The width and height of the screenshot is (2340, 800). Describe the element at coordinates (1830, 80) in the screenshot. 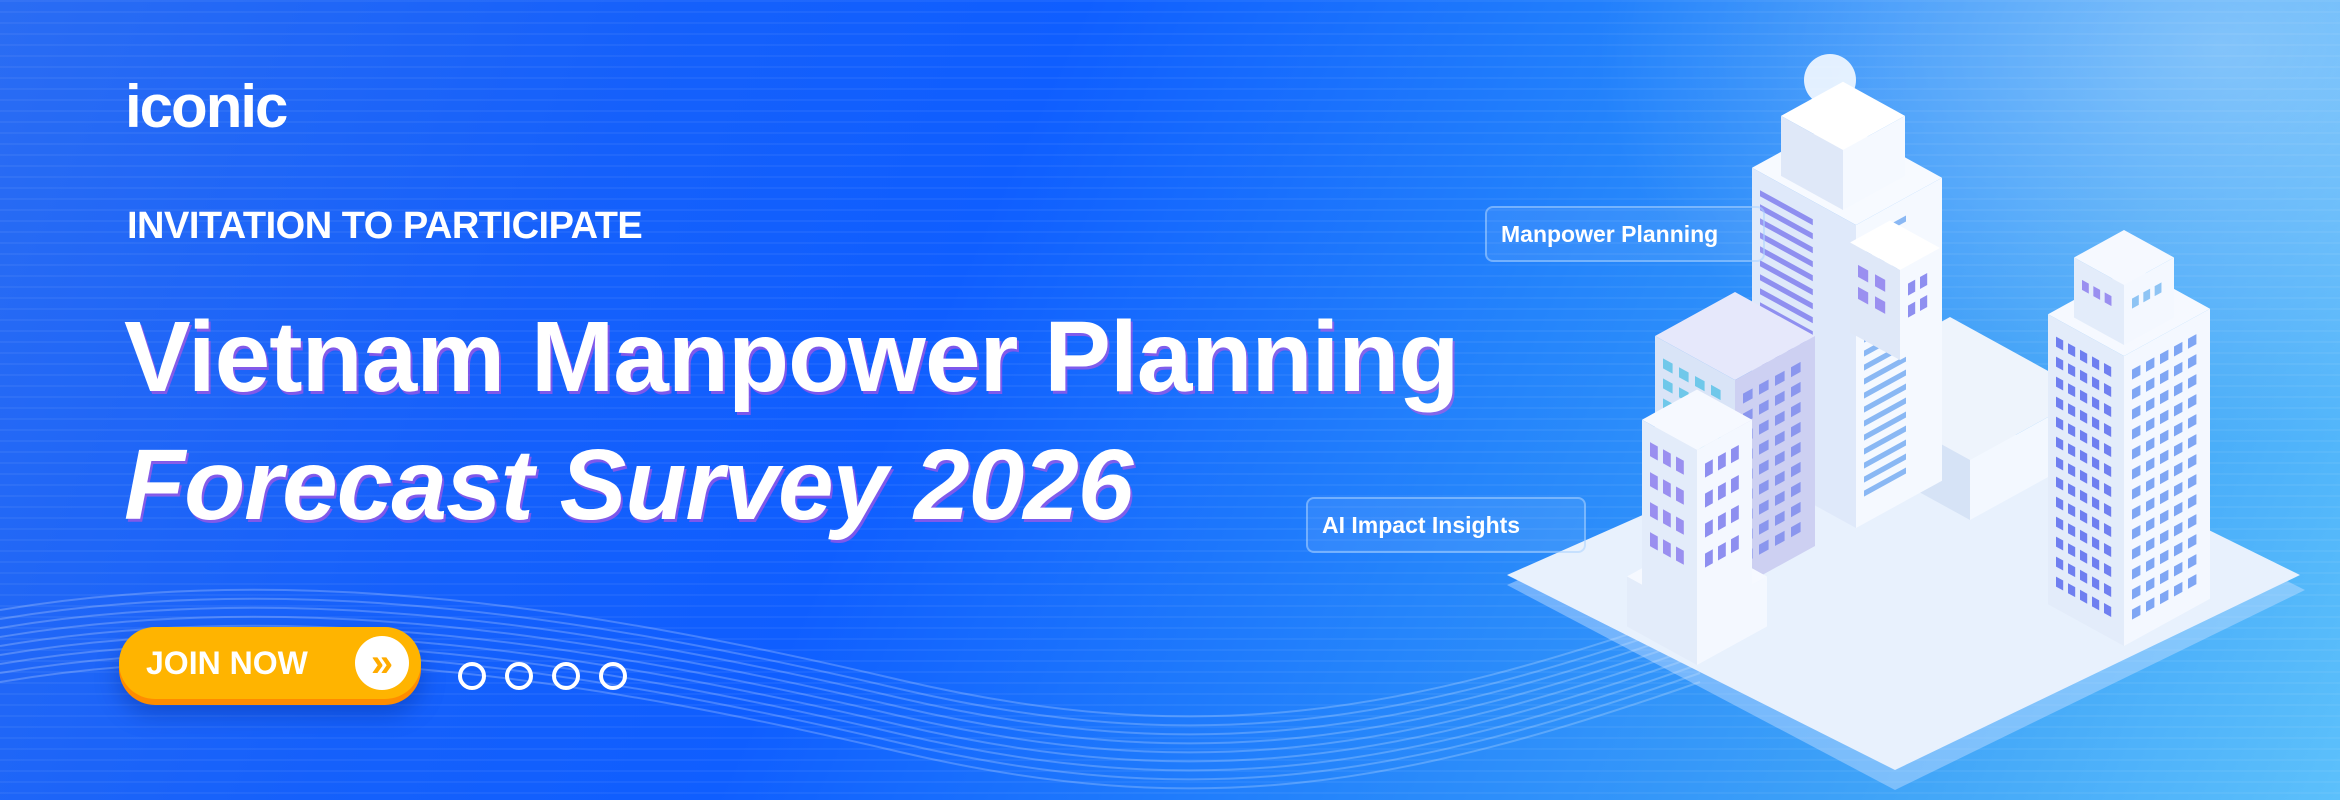

I see `sun-sparkle` at that location.